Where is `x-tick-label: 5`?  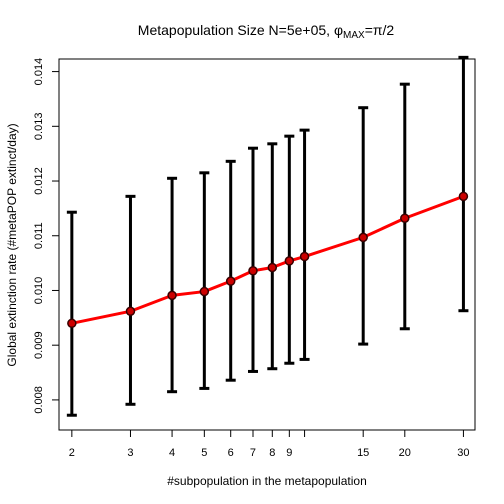
x-tick-label: 5 is located at coordinates (204, 453).